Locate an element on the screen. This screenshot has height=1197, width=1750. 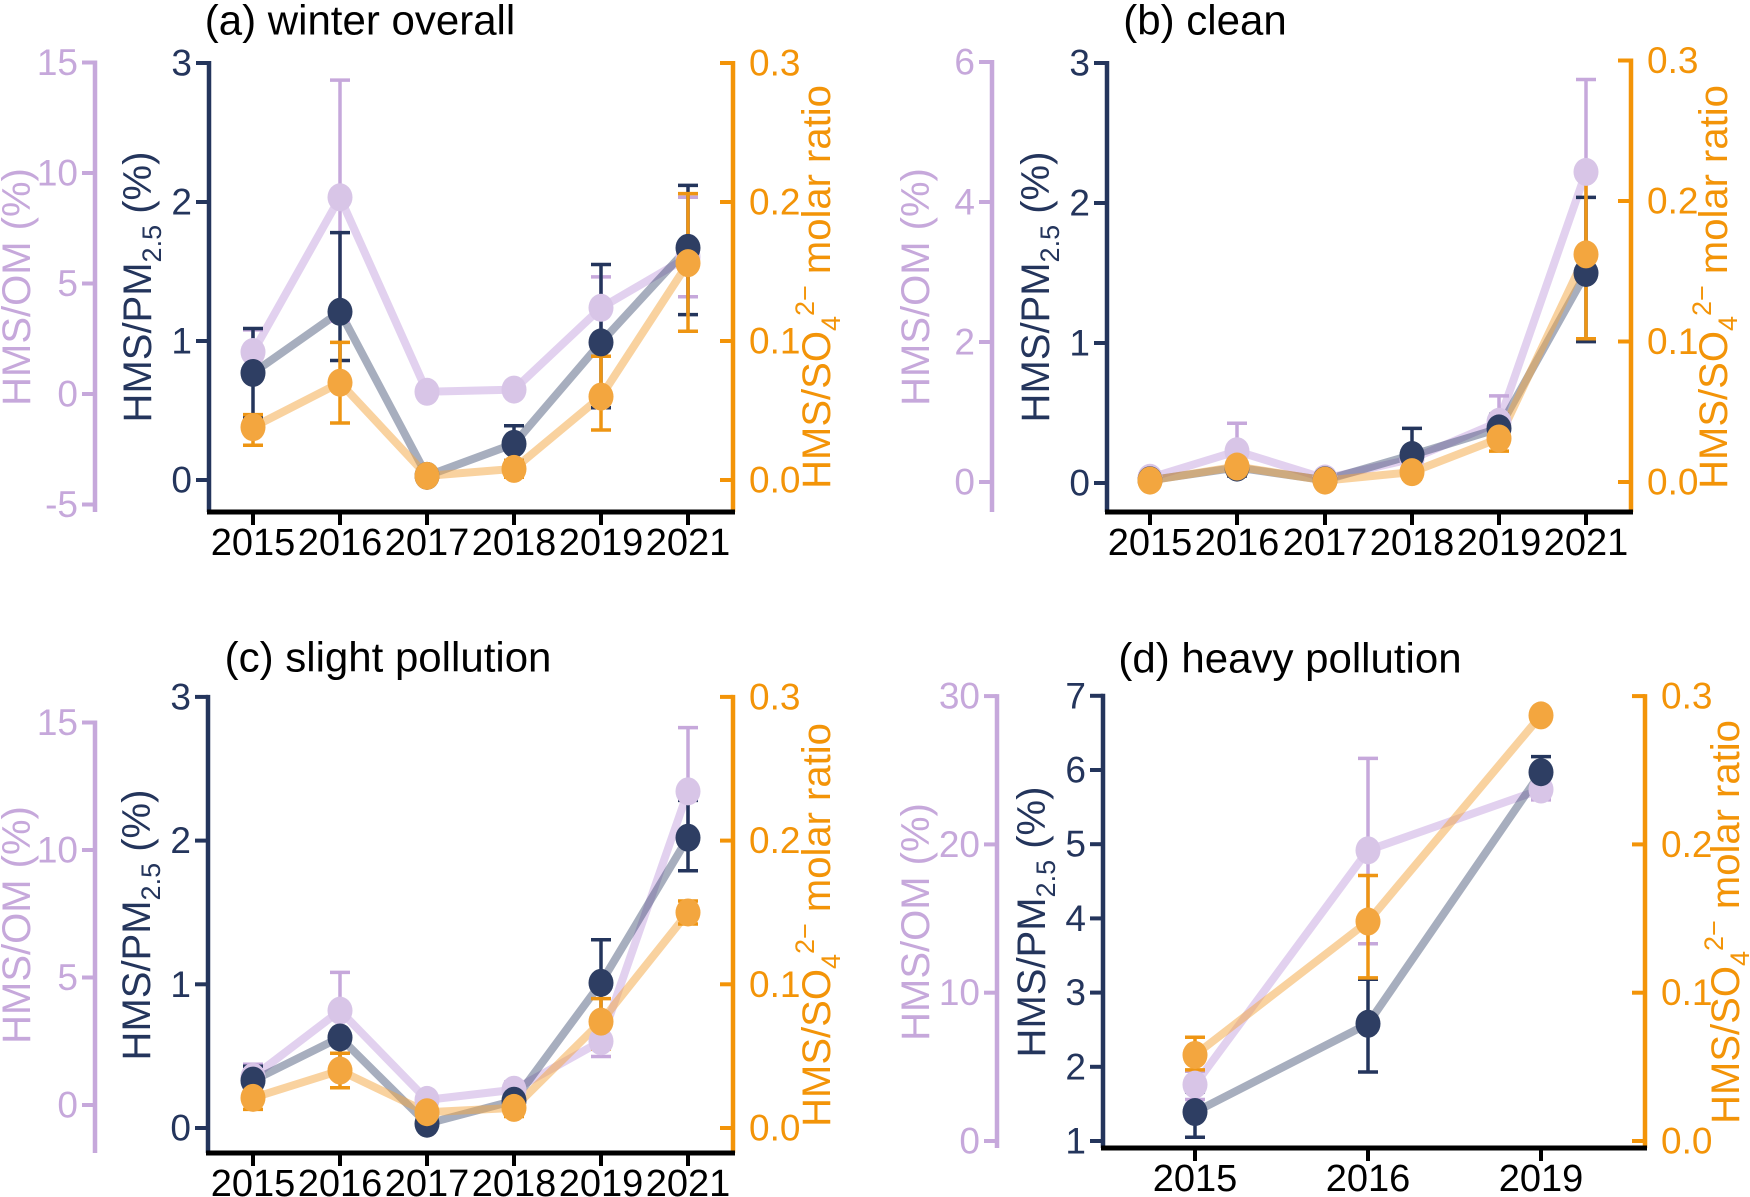
left_outer-tick-label: 4 is located at coordinates (964, 202).